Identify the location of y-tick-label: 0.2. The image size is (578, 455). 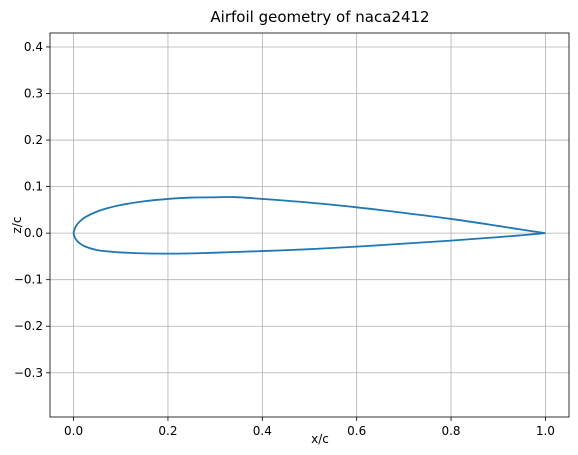
(33, 140).